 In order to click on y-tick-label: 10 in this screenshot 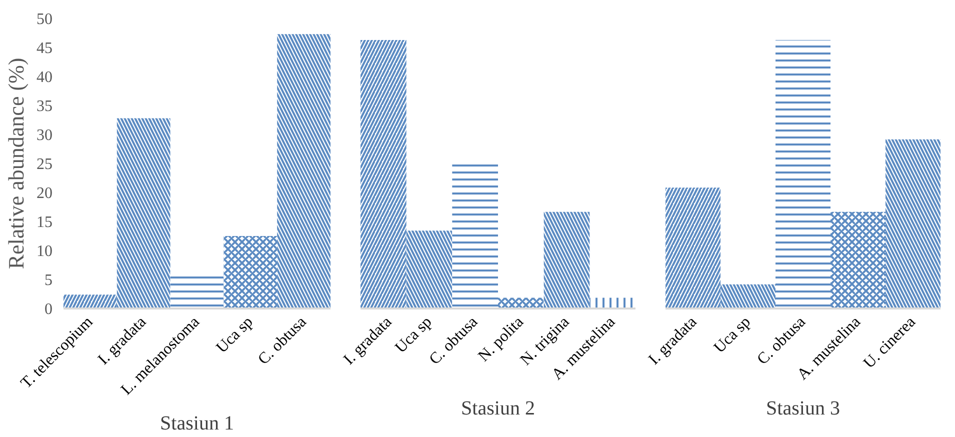, I will do `click(44, 251)`.